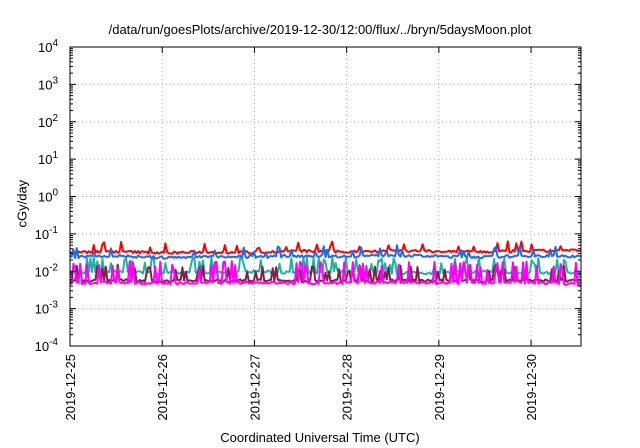  Describe the element at coordinates (162, 387) in the screenshot. I see `x-tick-label: 2019-12-26` at that location.